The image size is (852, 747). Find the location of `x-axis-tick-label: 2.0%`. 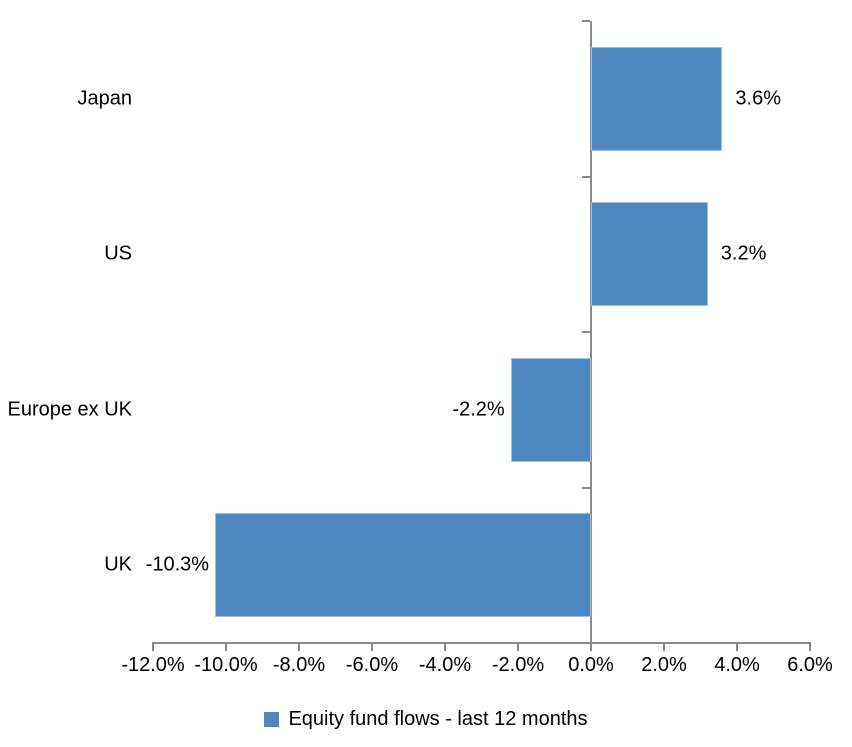

x-axis-tick-label: 2.0% is located at coordinates (664, 665).